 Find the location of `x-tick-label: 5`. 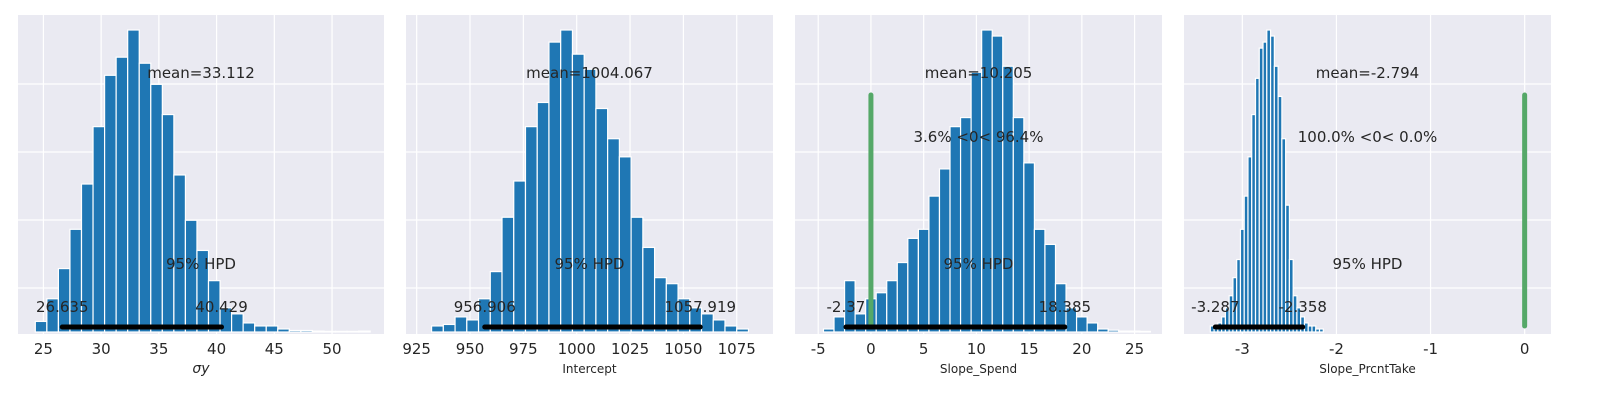

x-tick-label: 5 is located at coordinates (924, 349).